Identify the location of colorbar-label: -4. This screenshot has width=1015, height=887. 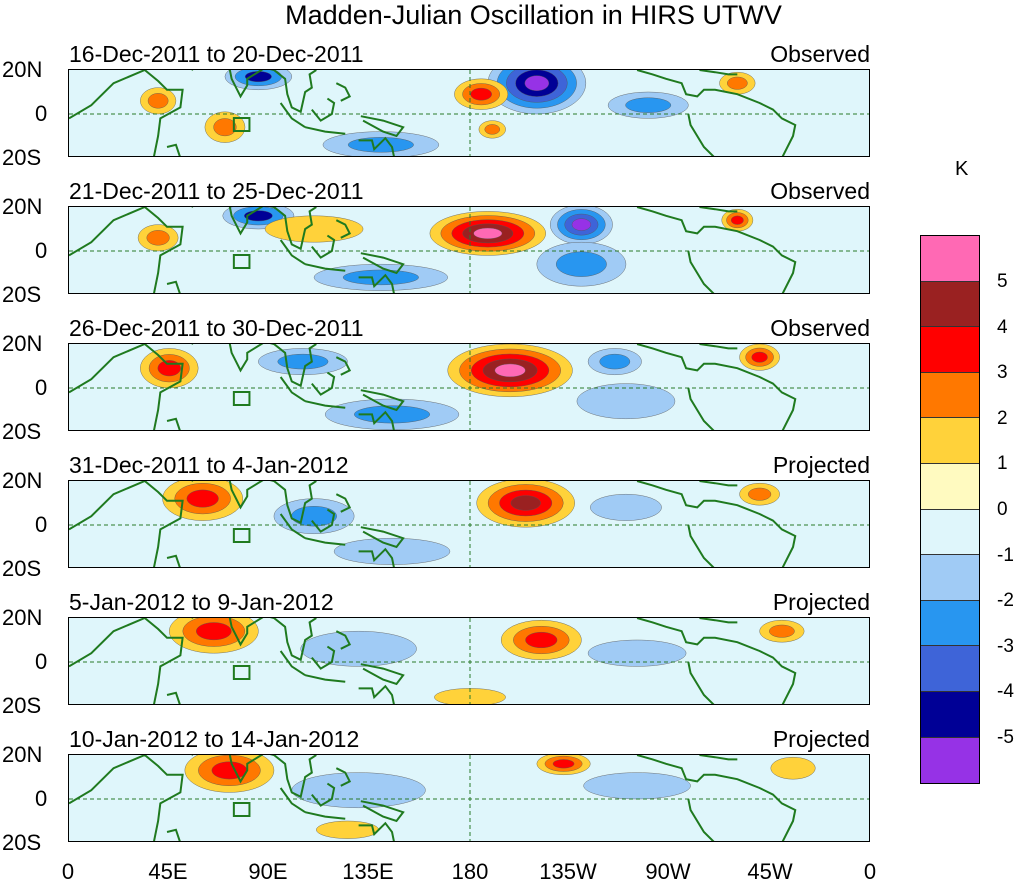
(1005, 692).